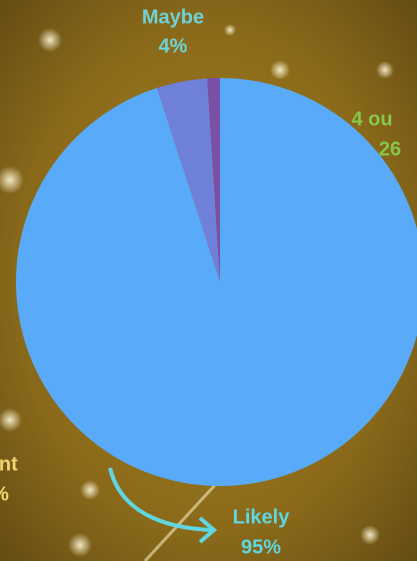  I want to click on slice-value-label: 4%, so click(173, 46).